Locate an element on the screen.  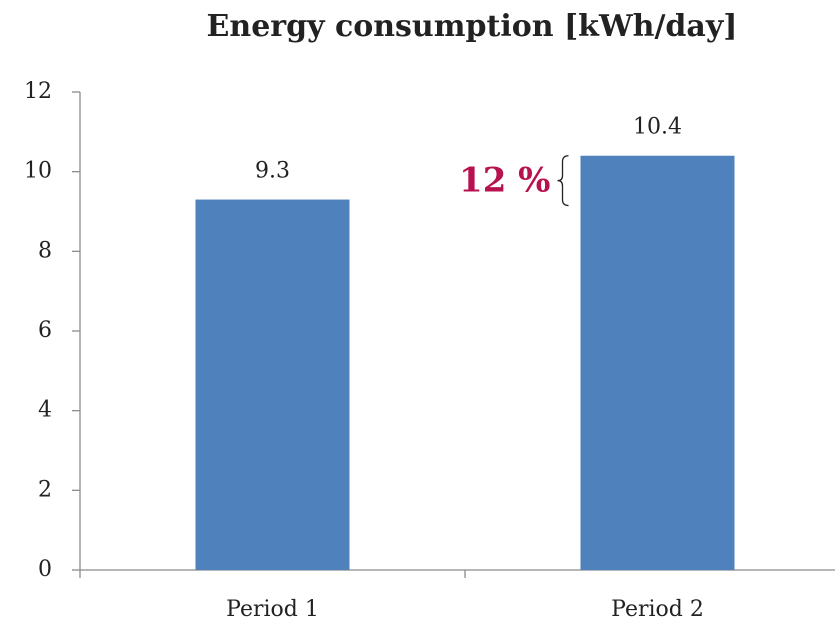
brace is located at coordinates (563, 181).